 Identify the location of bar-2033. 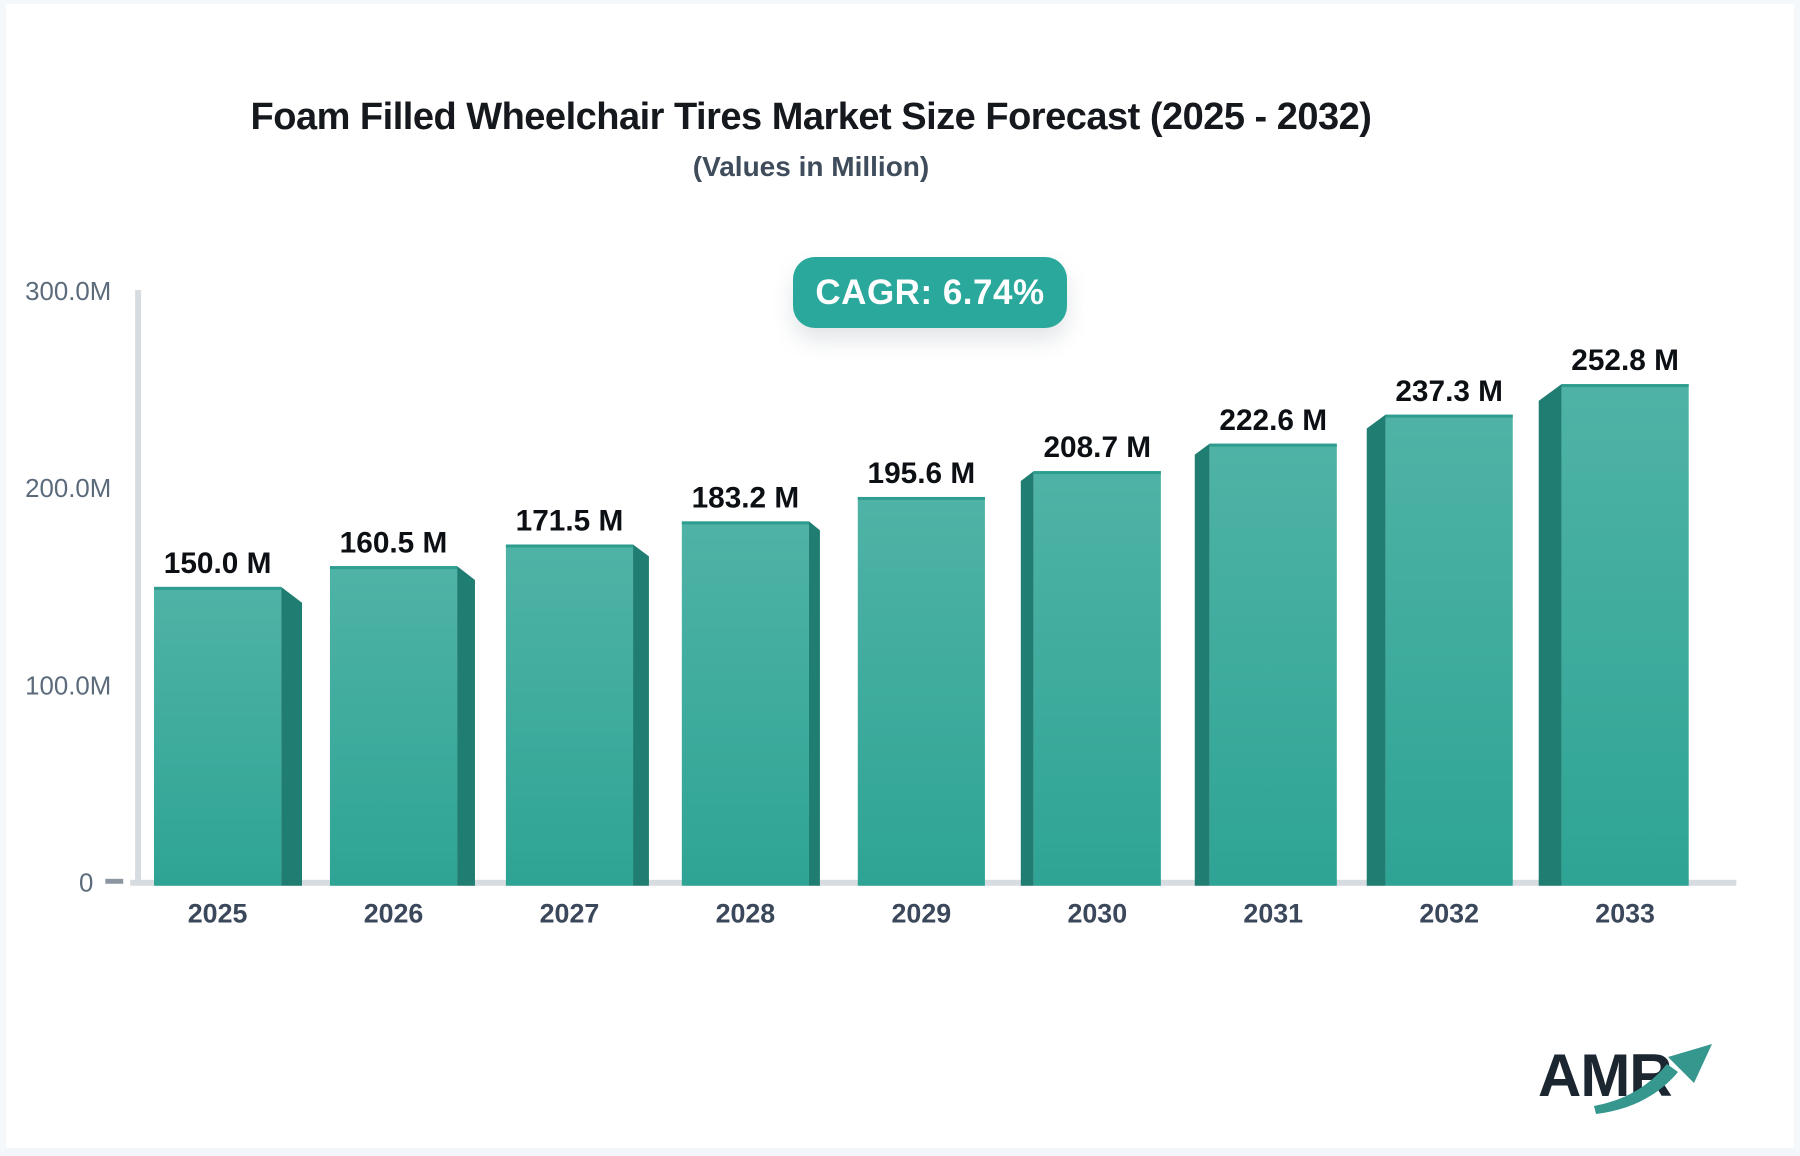
(1625, 635).